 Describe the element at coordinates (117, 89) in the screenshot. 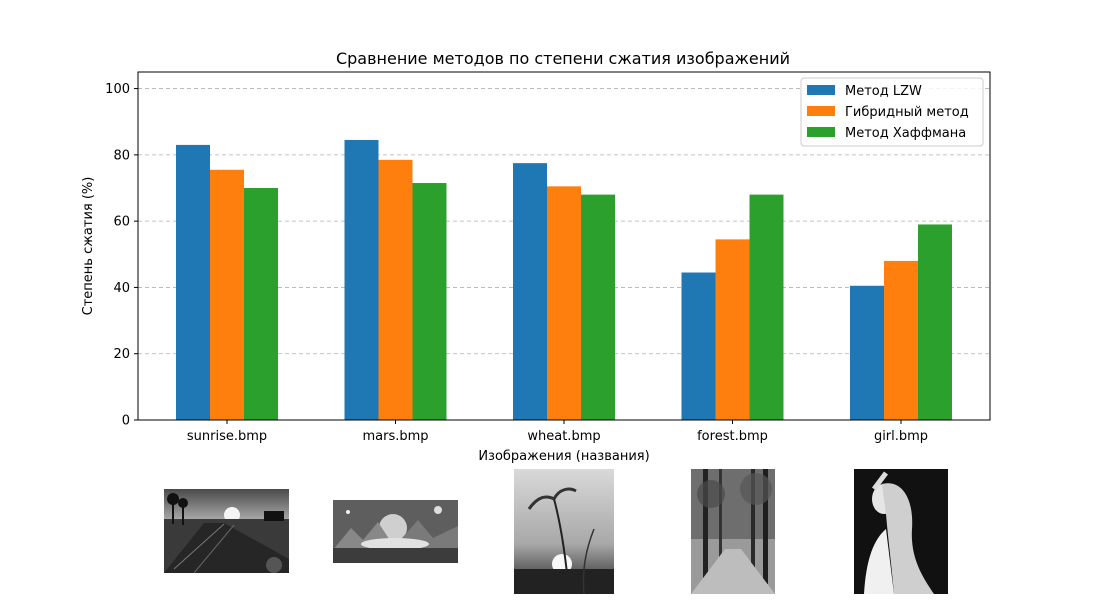

I see `y-tick-label: 100` at that location.